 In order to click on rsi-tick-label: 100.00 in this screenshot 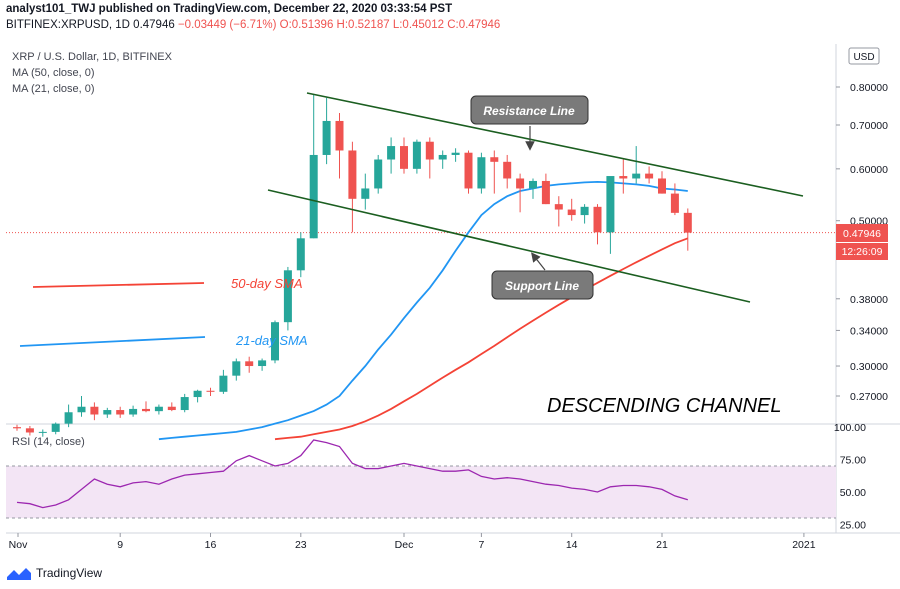, I will do `click(850, 428)`.